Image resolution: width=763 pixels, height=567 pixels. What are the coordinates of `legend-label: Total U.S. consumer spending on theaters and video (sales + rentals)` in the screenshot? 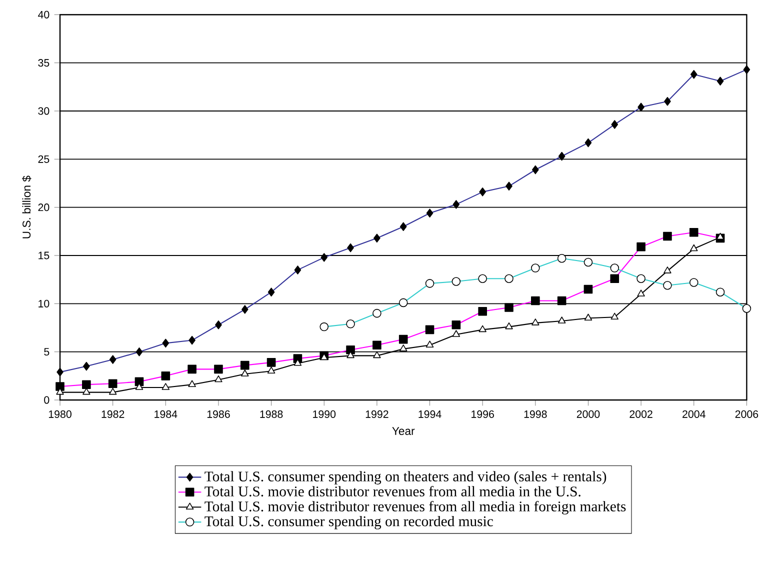 It's located at (405, 478).